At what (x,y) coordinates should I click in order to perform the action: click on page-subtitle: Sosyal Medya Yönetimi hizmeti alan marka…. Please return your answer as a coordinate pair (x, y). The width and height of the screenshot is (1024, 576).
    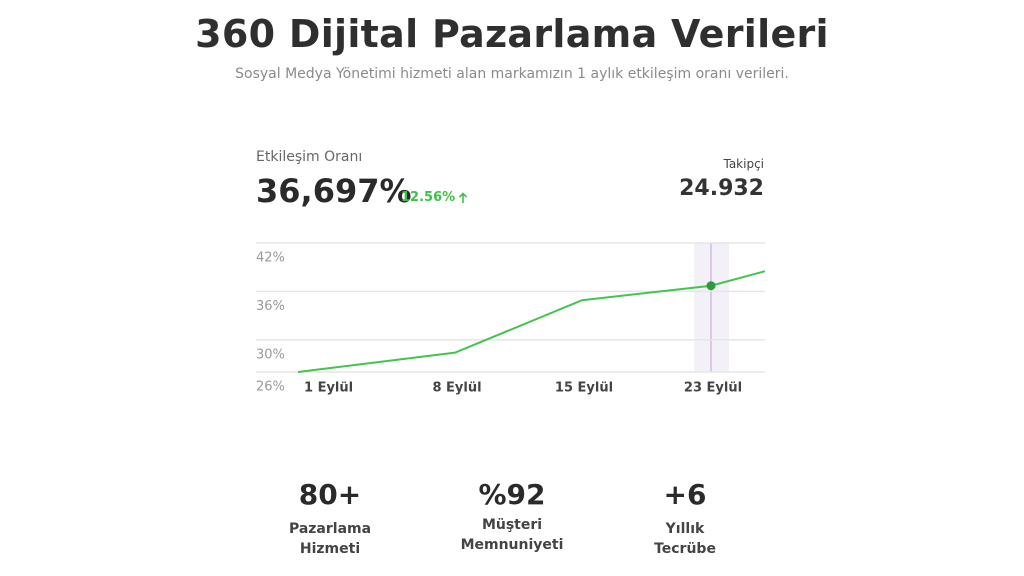
    Looking at the image, I should click on (512, 74).